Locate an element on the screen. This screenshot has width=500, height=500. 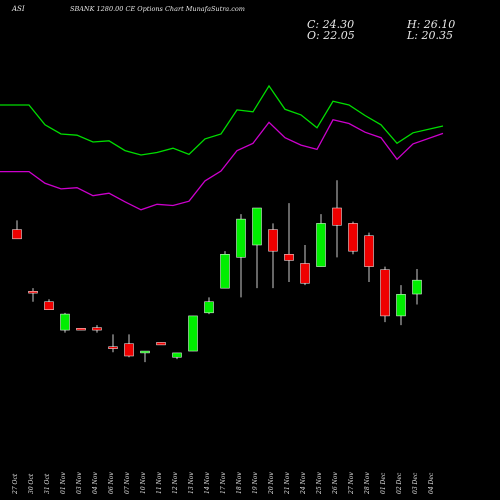
x-tick-label: 25 Nov is located at coordinates (319, 483).